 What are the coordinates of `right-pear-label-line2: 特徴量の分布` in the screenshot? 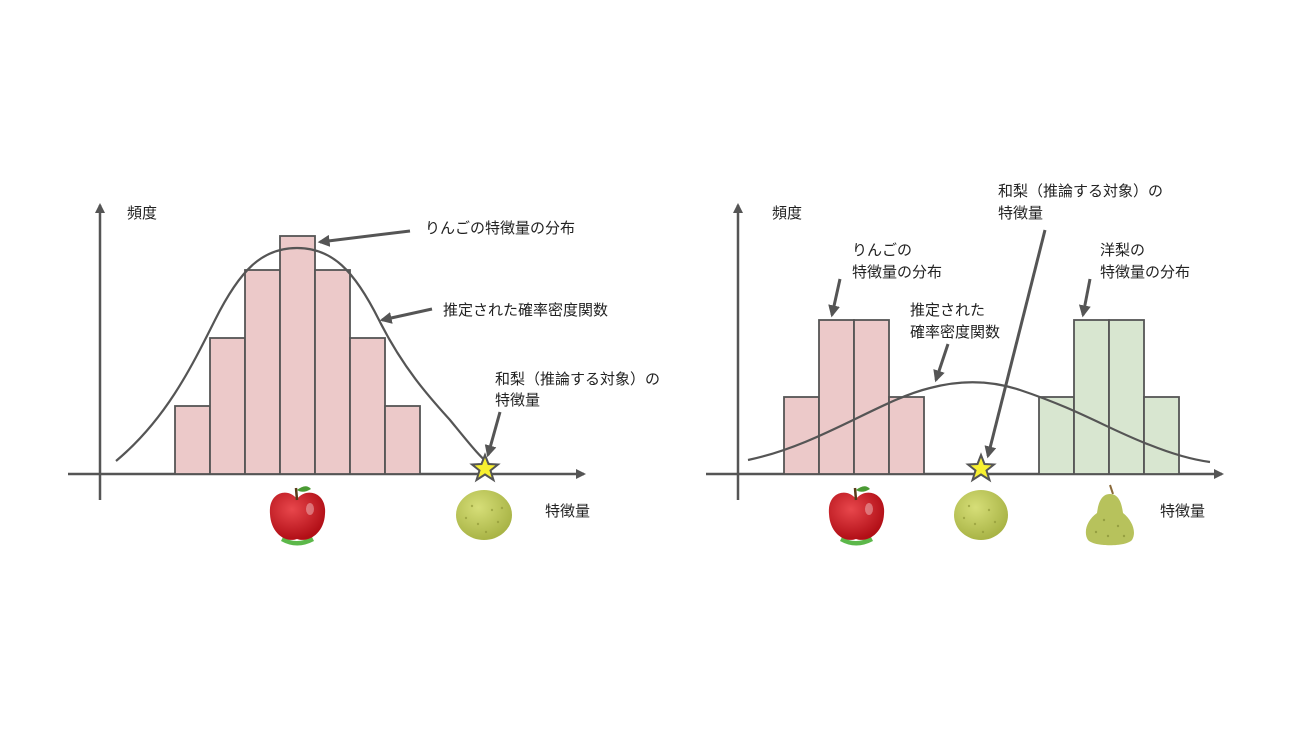 It's located at (1145, 272).